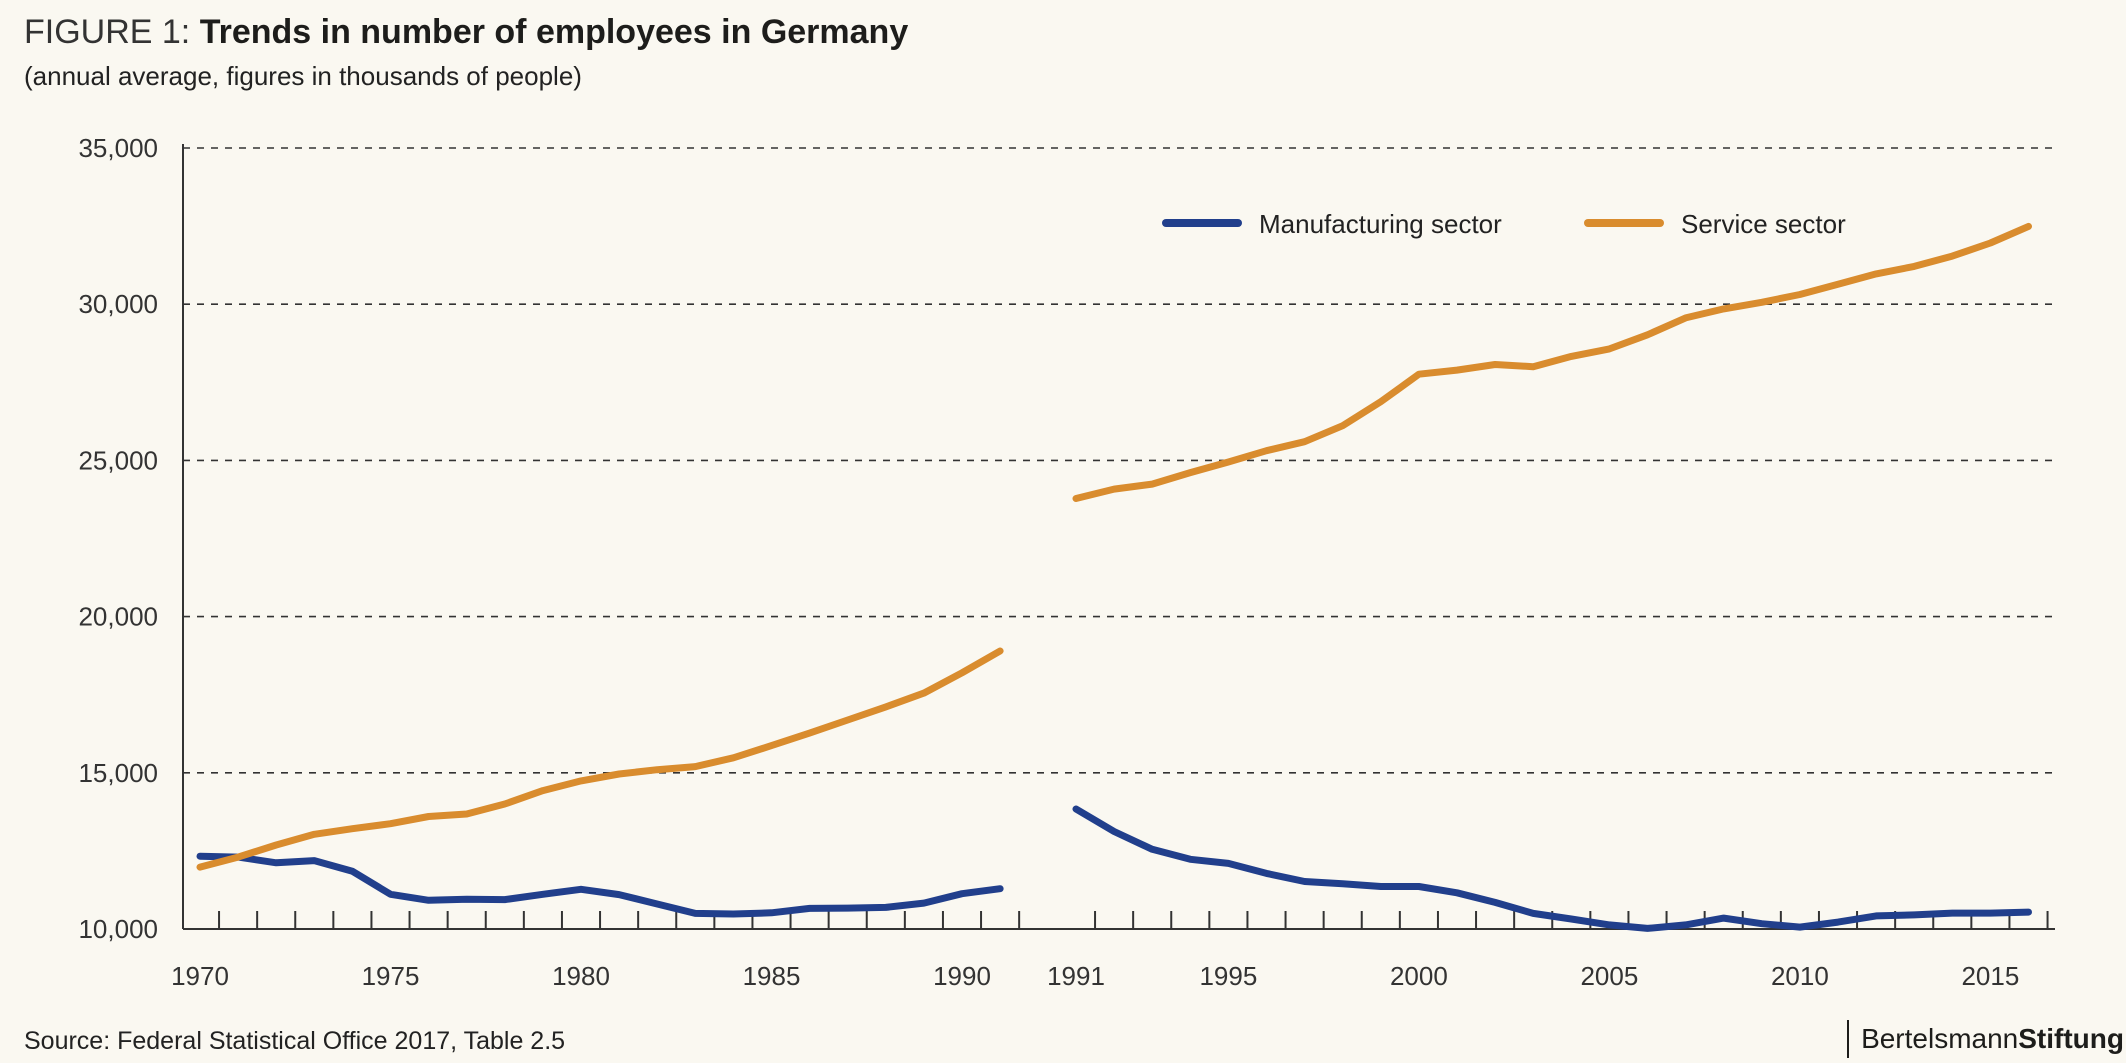  What do you see at coordinates (1228, 976) in the screenshot?
I see `x-tick-label: 1995` at bounding box center [1228, 976].